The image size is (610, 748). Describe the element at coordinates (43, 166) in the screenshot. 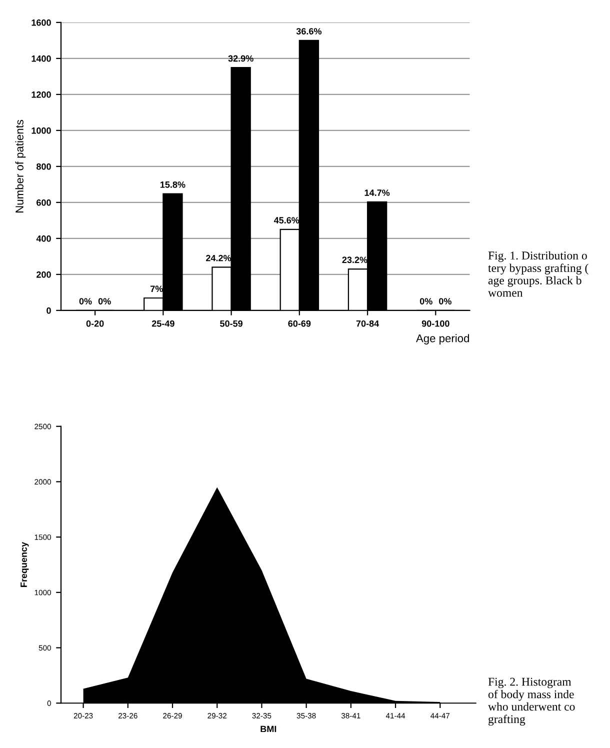

I see `y-tick-label: 800` at that location.